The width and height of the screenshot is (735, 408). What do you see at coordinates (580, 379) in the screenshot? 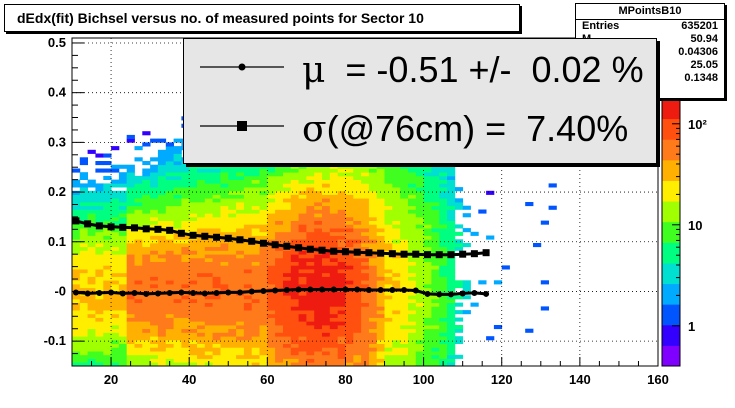
I see `x-tick-label: 140` at bounding box center [580, 379].